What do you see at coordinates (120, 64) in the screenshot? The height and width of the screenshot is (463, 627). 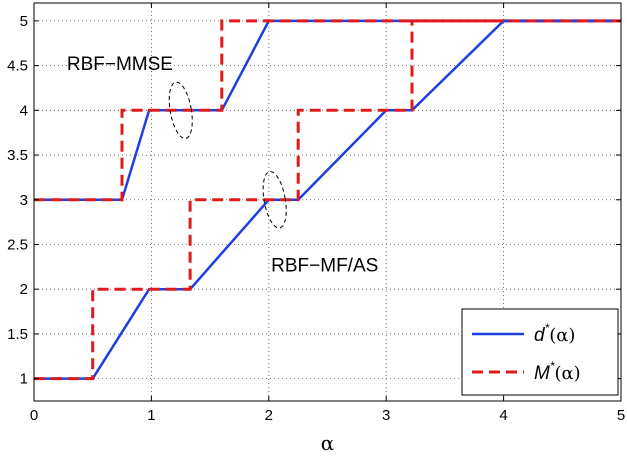 I see `annotation-label: RBF−MMSE` at bounding box center [120, 64].